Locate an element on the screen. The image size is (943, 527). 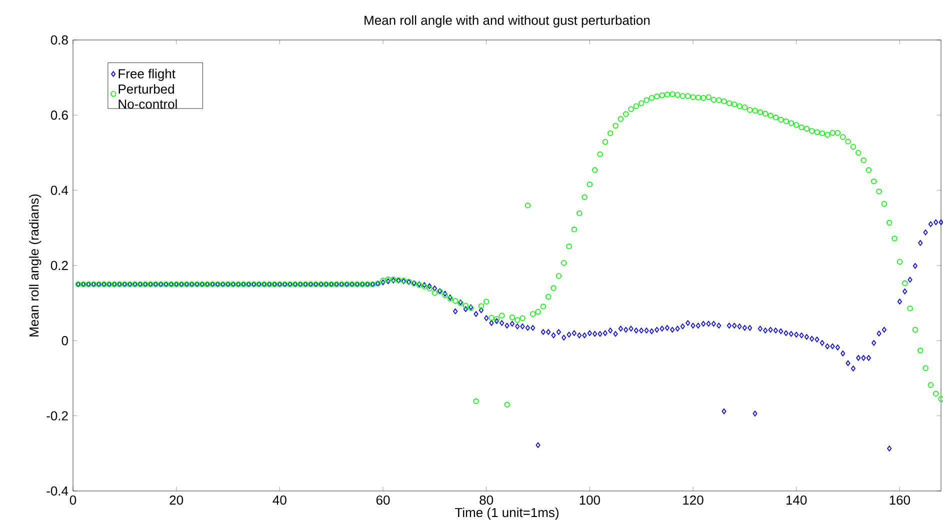
x-tick-label: 140 is located at coordinates (796, 500).